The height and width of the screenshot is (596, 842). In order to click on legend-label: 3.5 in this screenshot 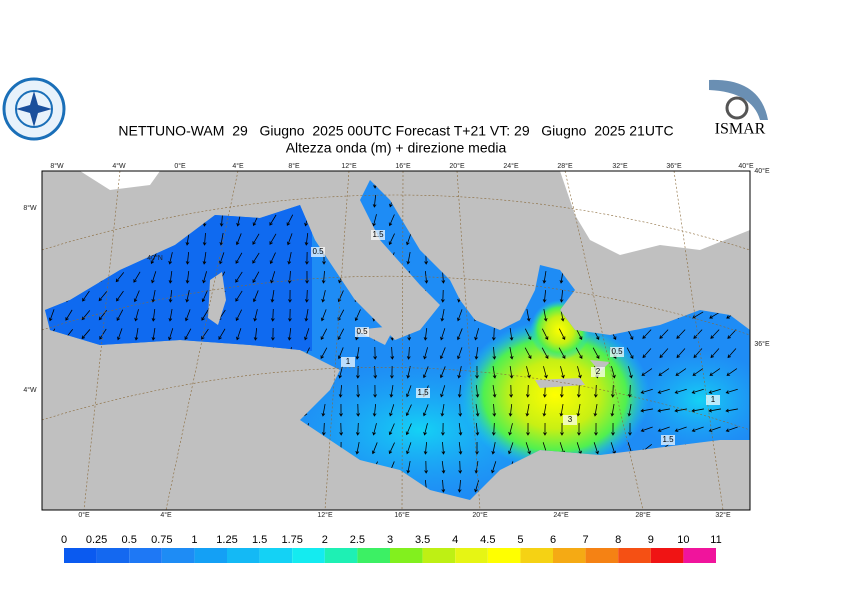, I will do `click(422, 540)`.